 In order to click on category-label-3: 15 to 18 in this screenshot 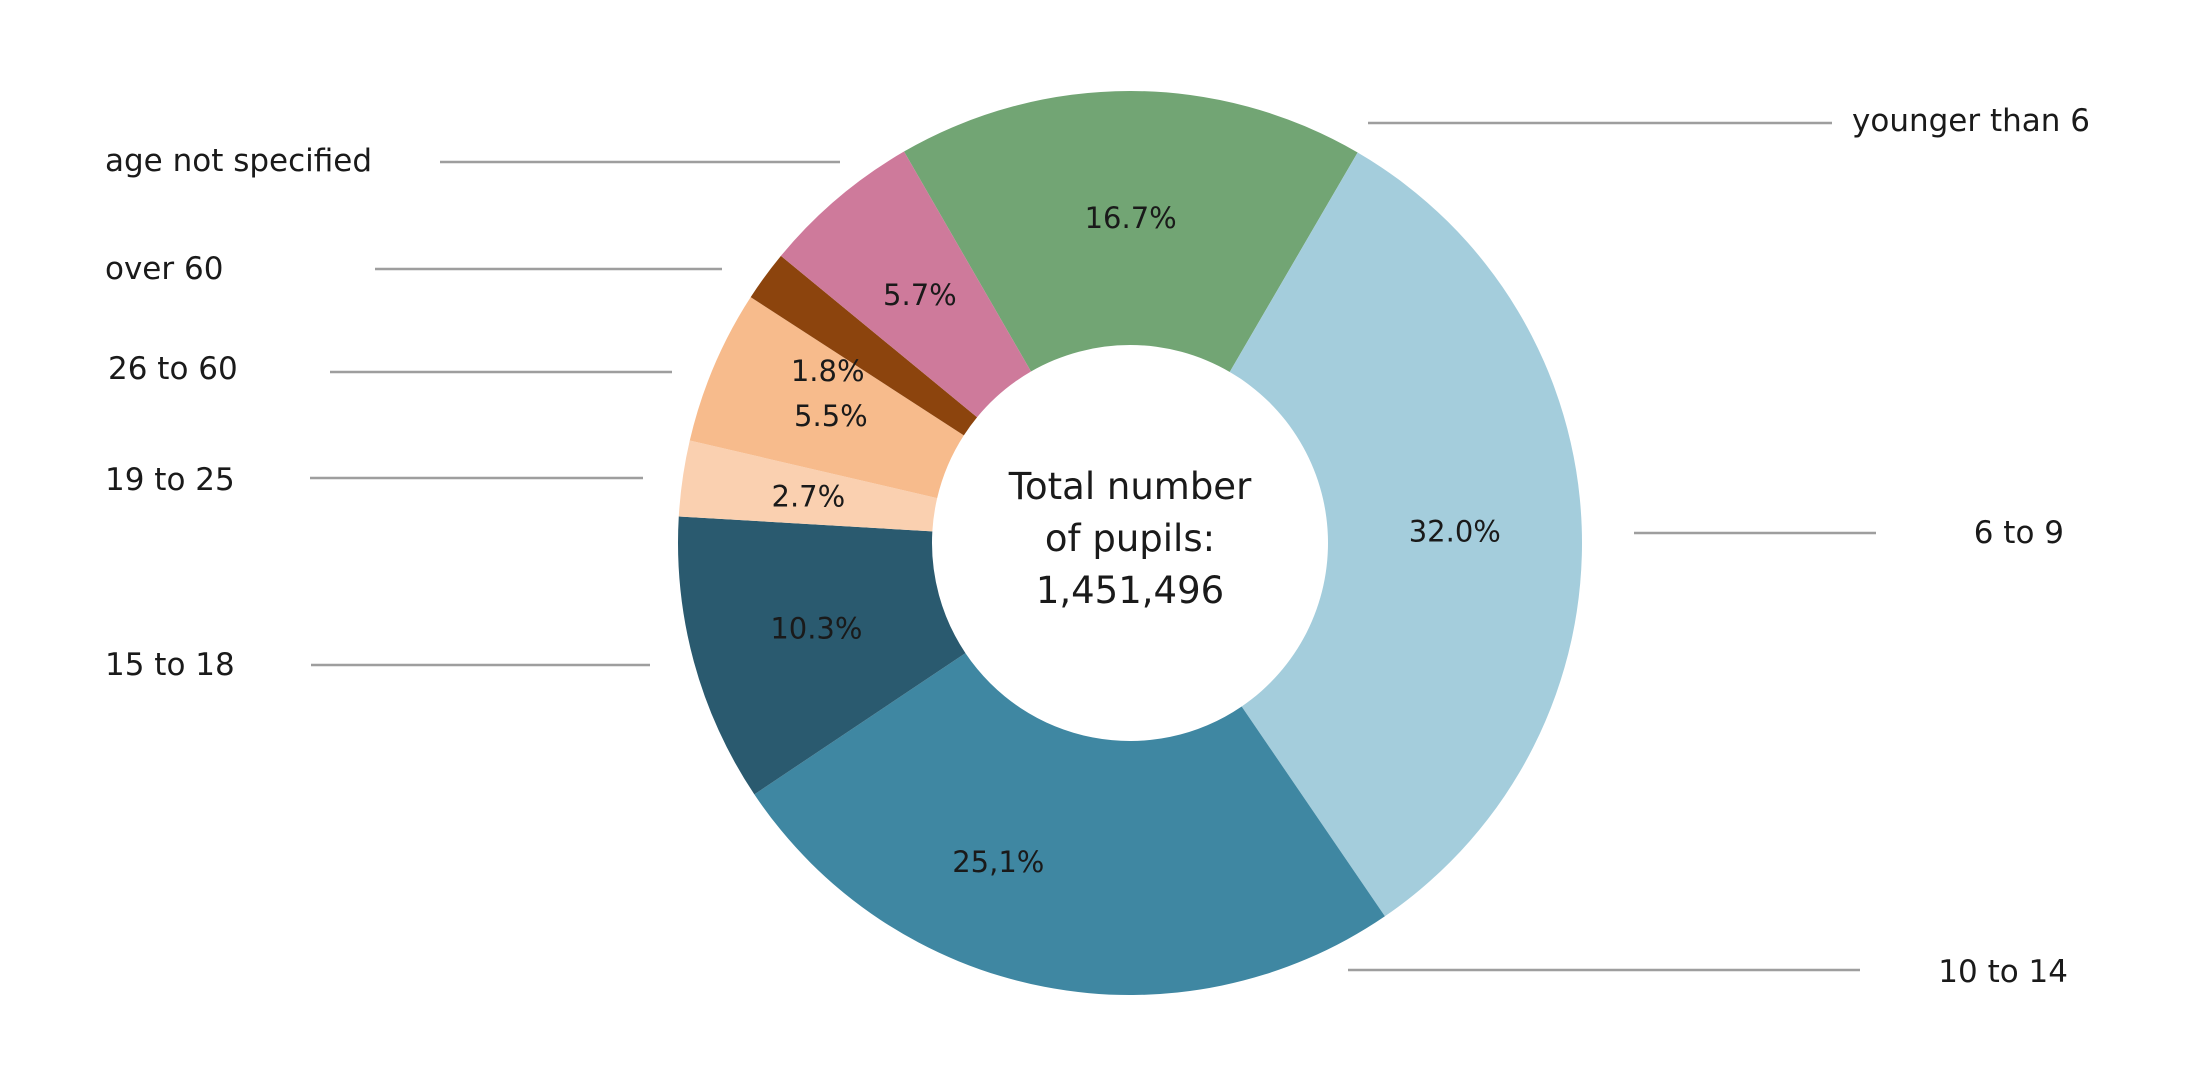, I will do `click(170, 665)`.